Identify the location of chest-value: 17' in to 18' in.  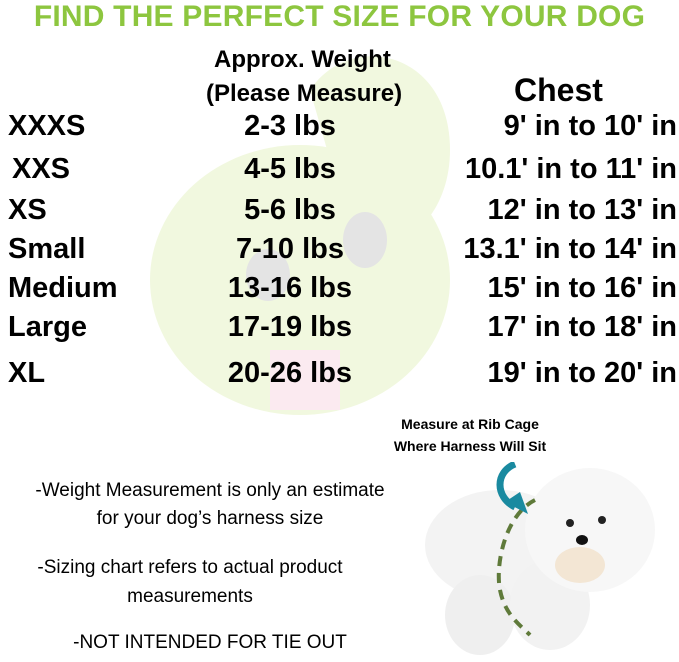
(582, 327).